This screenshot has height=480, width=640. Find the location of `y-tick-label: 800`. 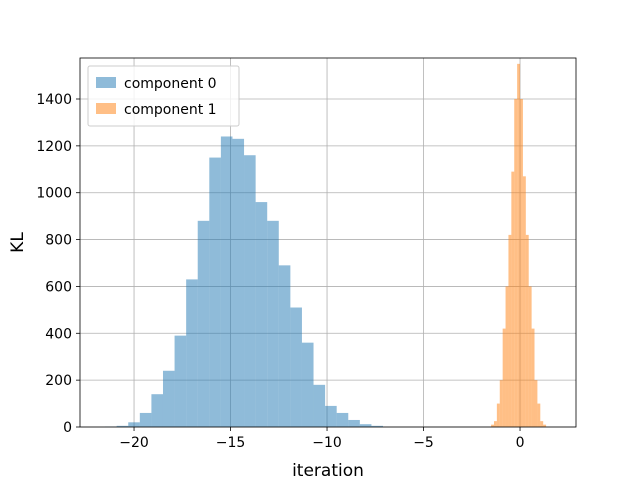

y-tick-label: 800 is located at coordinates (58, 241).